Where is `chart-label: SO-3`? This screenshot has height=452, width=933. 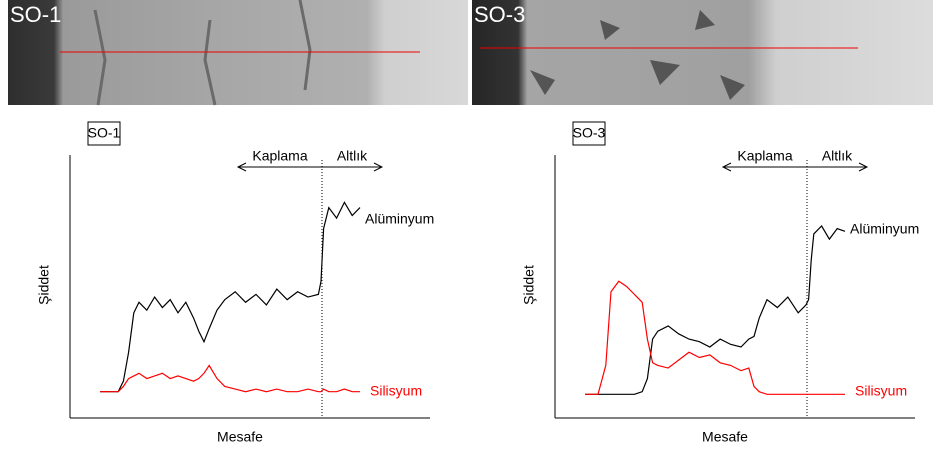 chart-label: SO-3 is located at coordinates (589, 133).